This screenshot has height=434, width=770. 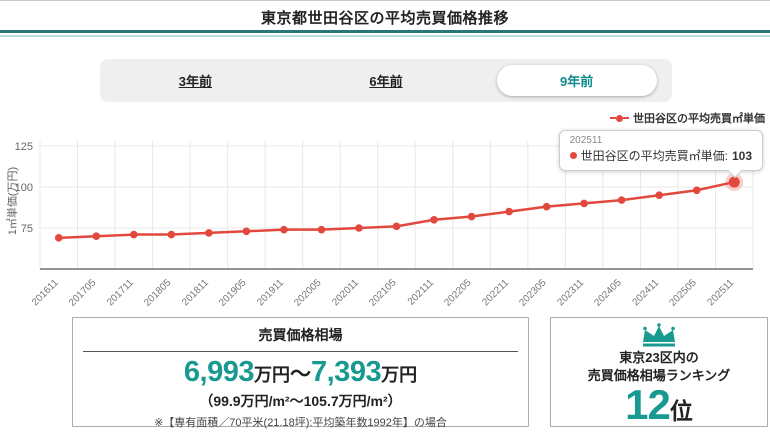 I want to click on x-tick-label: 202411, so click(x=645, y=292).